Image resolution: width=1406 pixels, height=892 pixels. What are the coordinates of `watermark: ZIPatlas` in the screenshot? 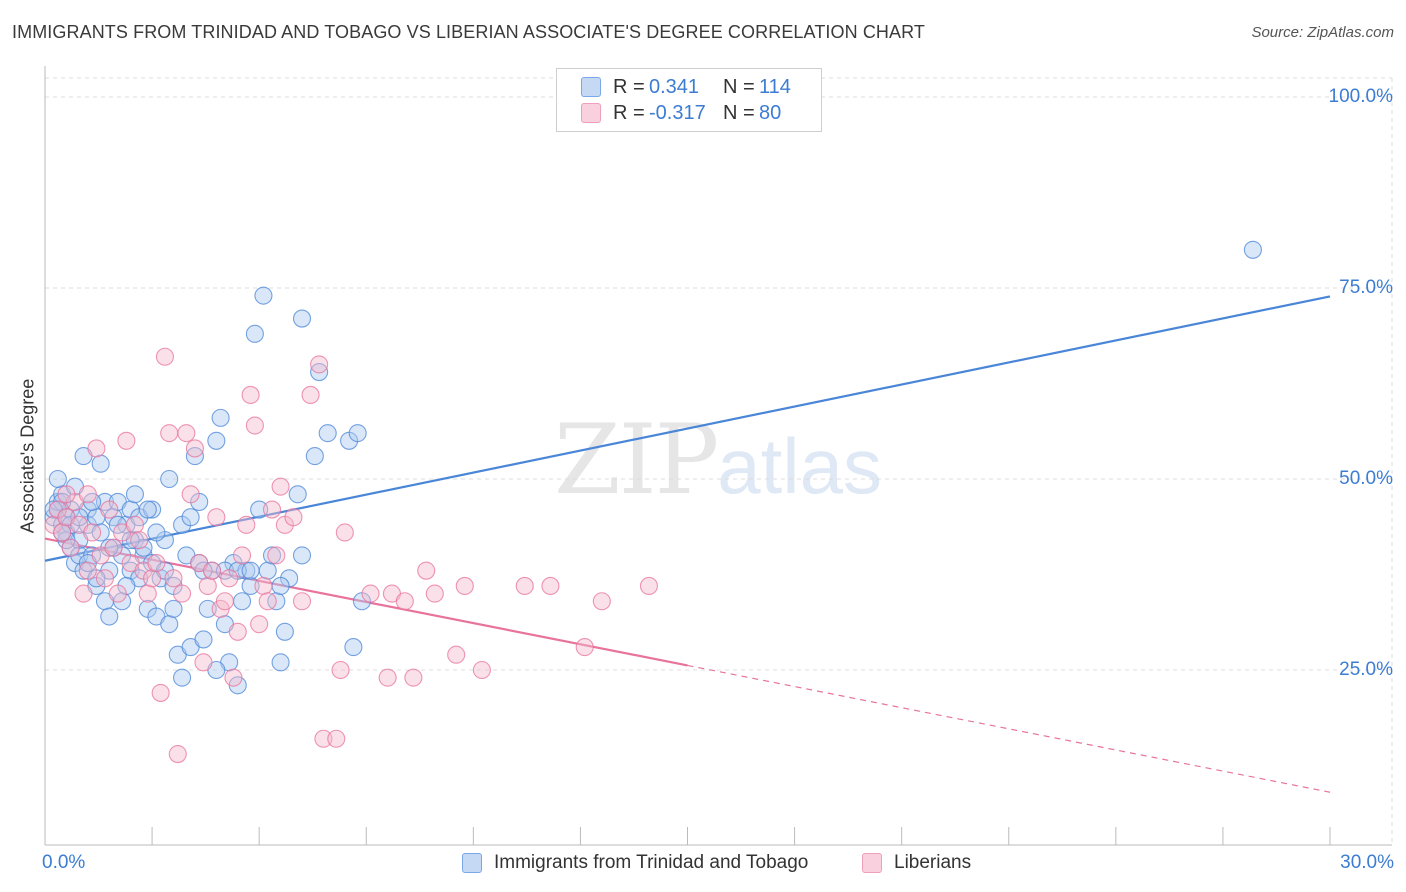 It's located at (718, 460).